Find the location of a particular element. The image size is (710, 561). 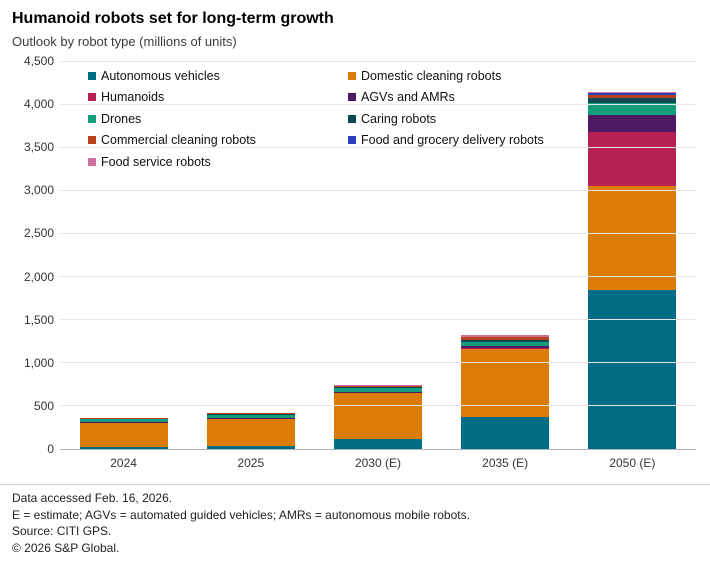

x-tick-label: 2030 (E) is located at coordinates (377, 463).